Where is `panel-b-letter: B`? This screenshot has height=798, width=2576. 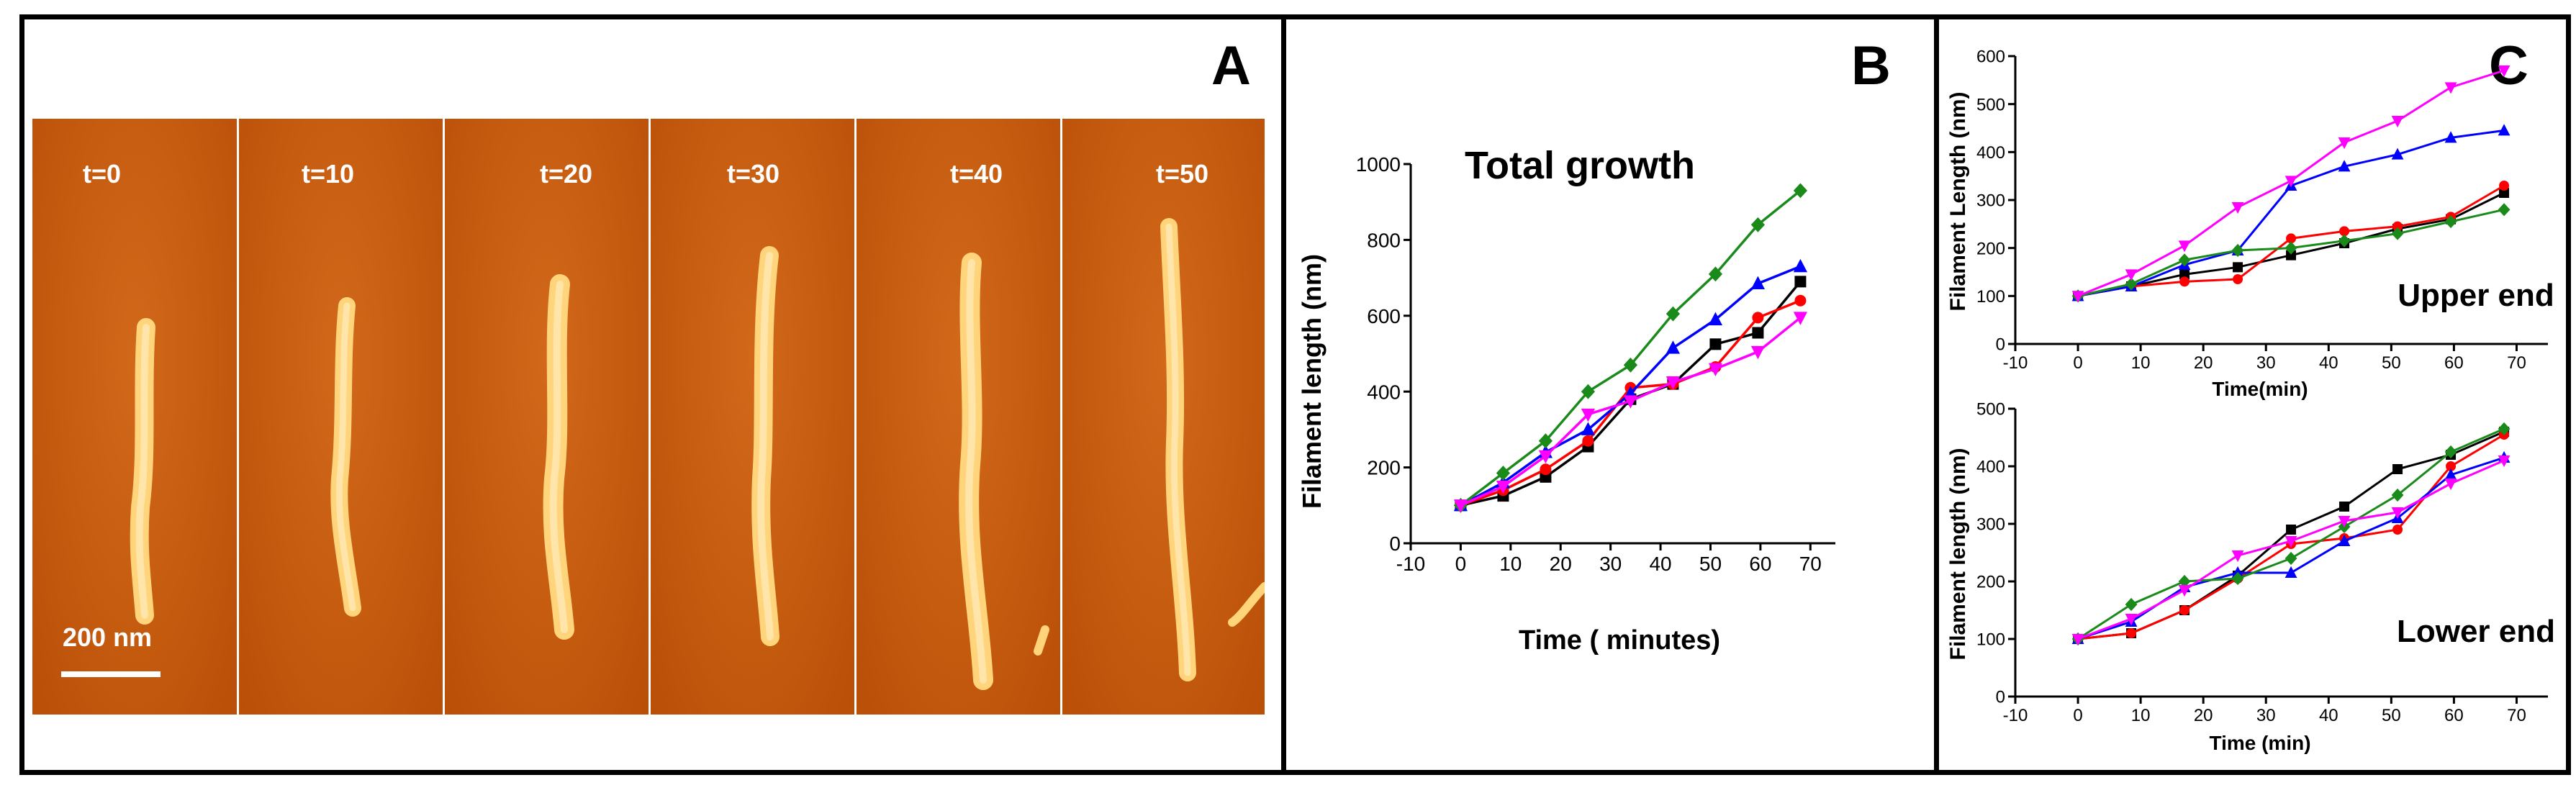 panel-b-letter: B is located at coordinates (1871, 66).